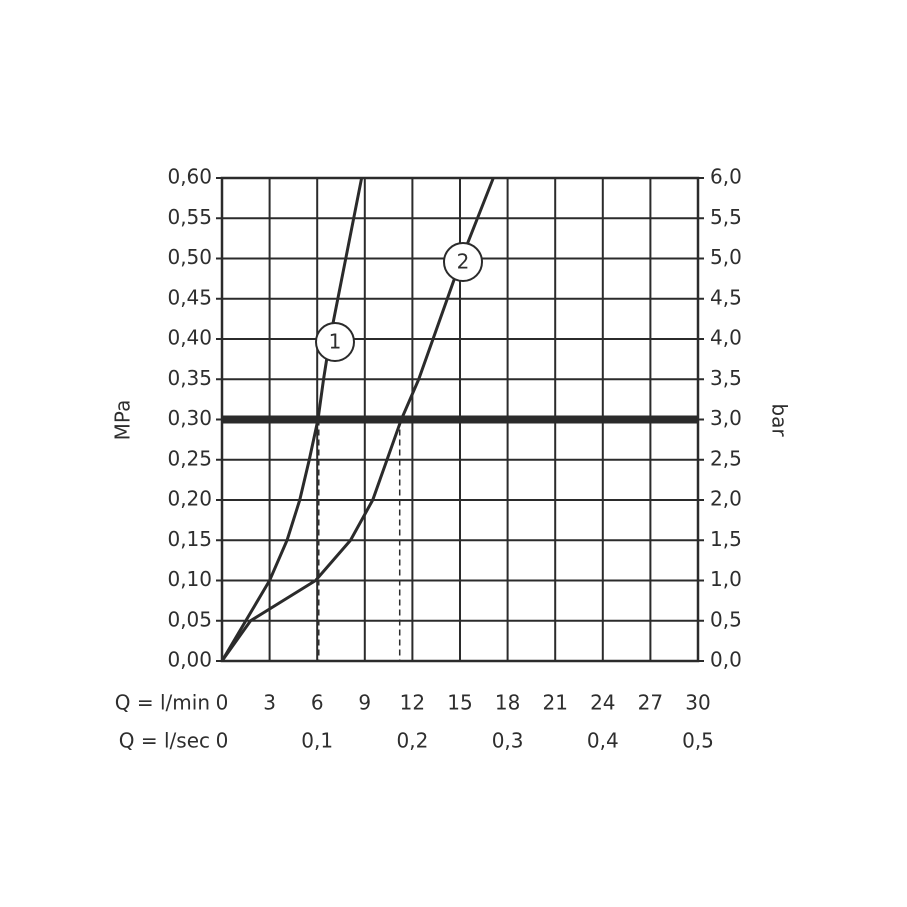  Describe the element at coordinates (222, 741) in the screenshot. I see `x2-tick-label: 0` at that location.